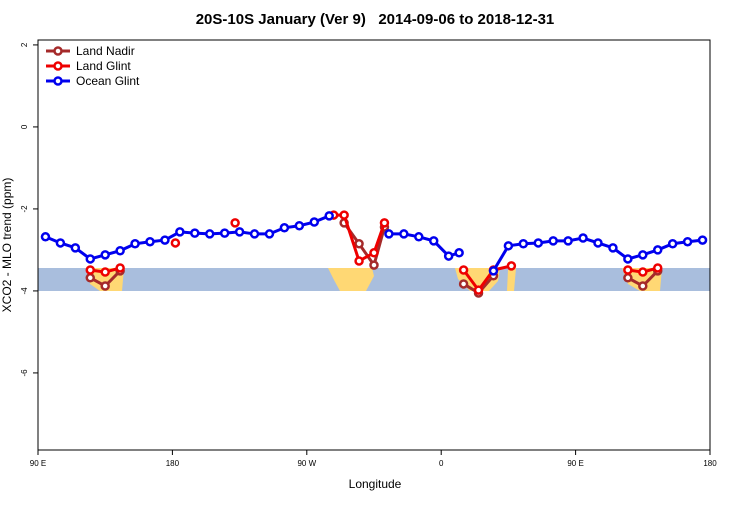  What do you see at coordinates (103, 66) in the screenshot?
I see `legend-label: Land Glint` at bounding box center [103, 66].